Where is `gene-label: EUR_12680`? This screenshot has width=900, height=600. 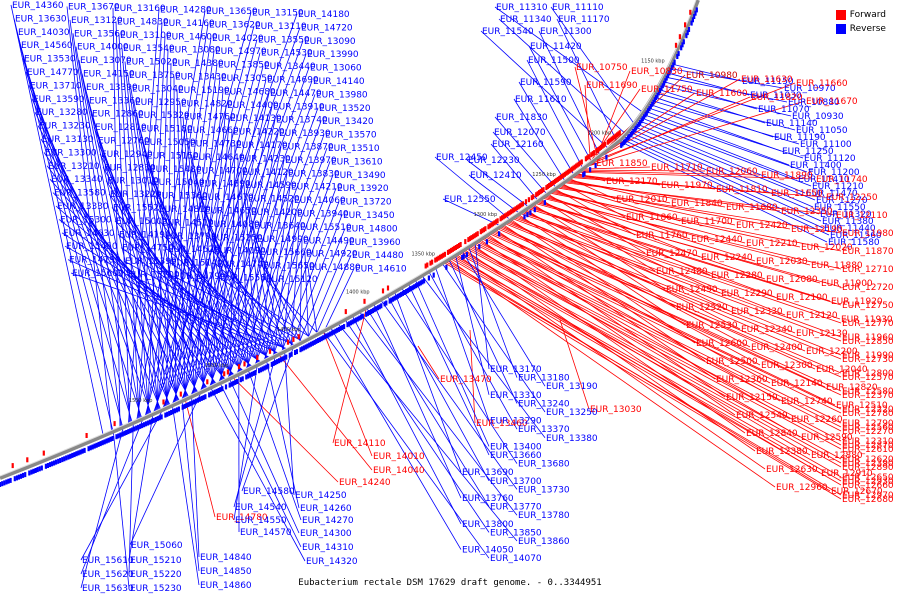
gene-label: EUR_12680 is located at coordinates (868, 500).